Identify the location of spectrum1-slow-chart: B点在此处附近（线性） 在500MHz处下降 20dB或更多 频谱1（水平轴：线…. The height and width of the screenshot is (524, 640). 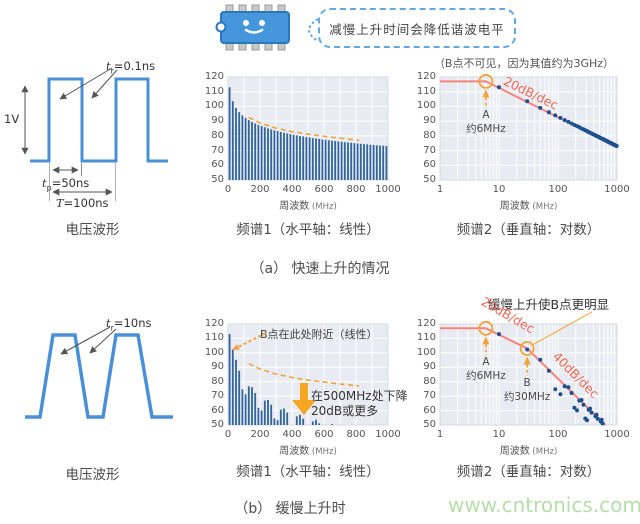
(302, 403).